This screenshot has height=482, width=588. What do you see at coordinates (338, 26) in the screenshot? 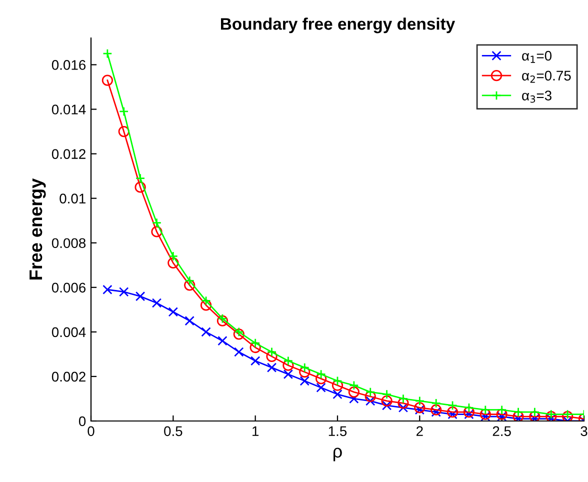
I see `chart-title: Boundary free energy density` at bounding box center [338, 26].